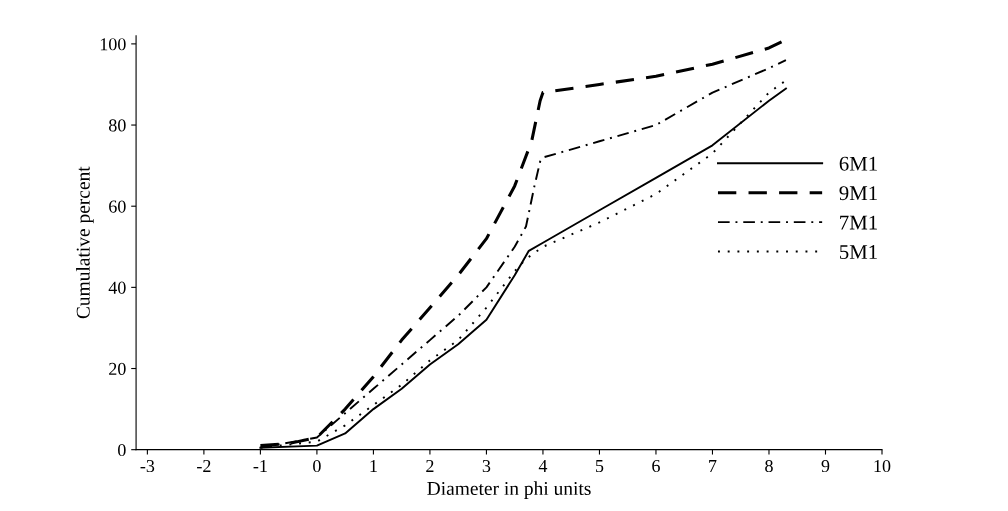  Describe the element at coordinates (769, 466) in the screenshot. I see `x-tick-label: 8` at that location.